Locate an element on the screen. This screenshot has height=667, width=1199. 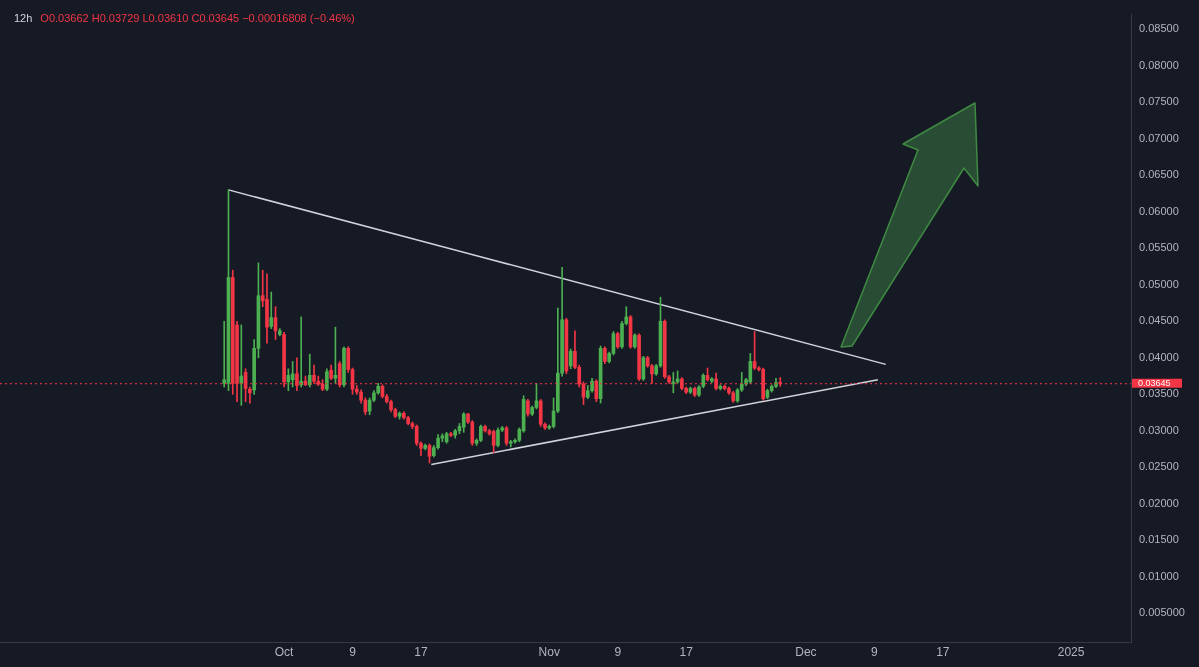
ref-line-label: 0.03645 is located at coordinates (1154, 383).